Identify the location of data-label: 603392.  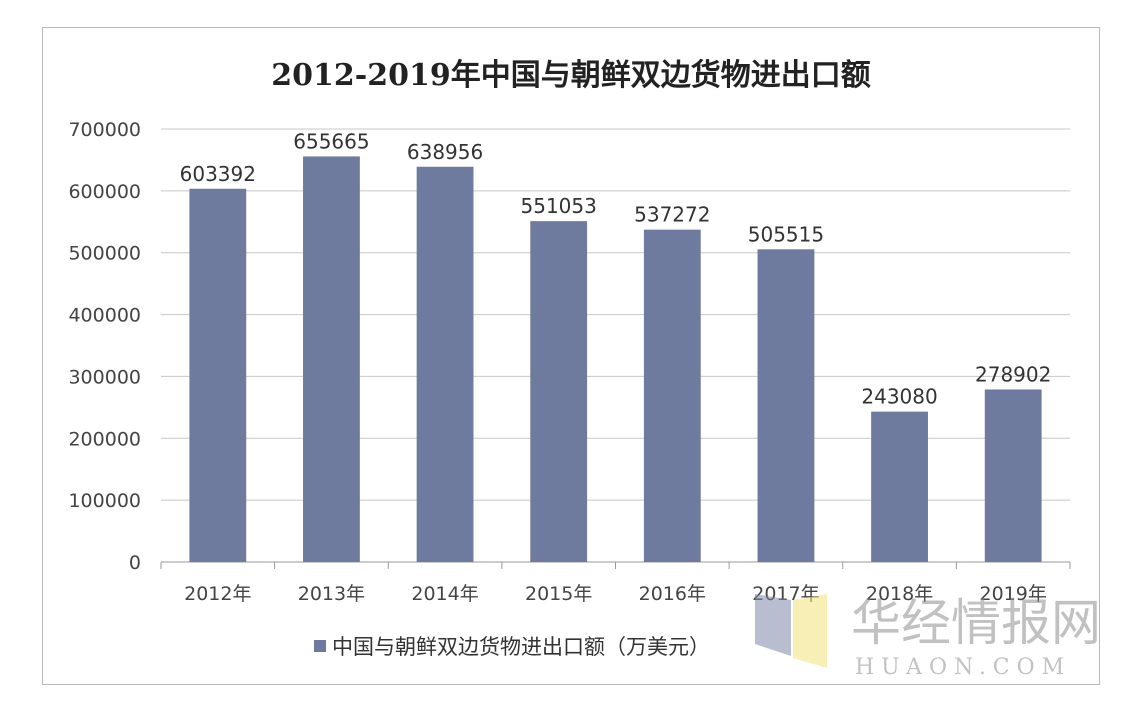
(218, 174).